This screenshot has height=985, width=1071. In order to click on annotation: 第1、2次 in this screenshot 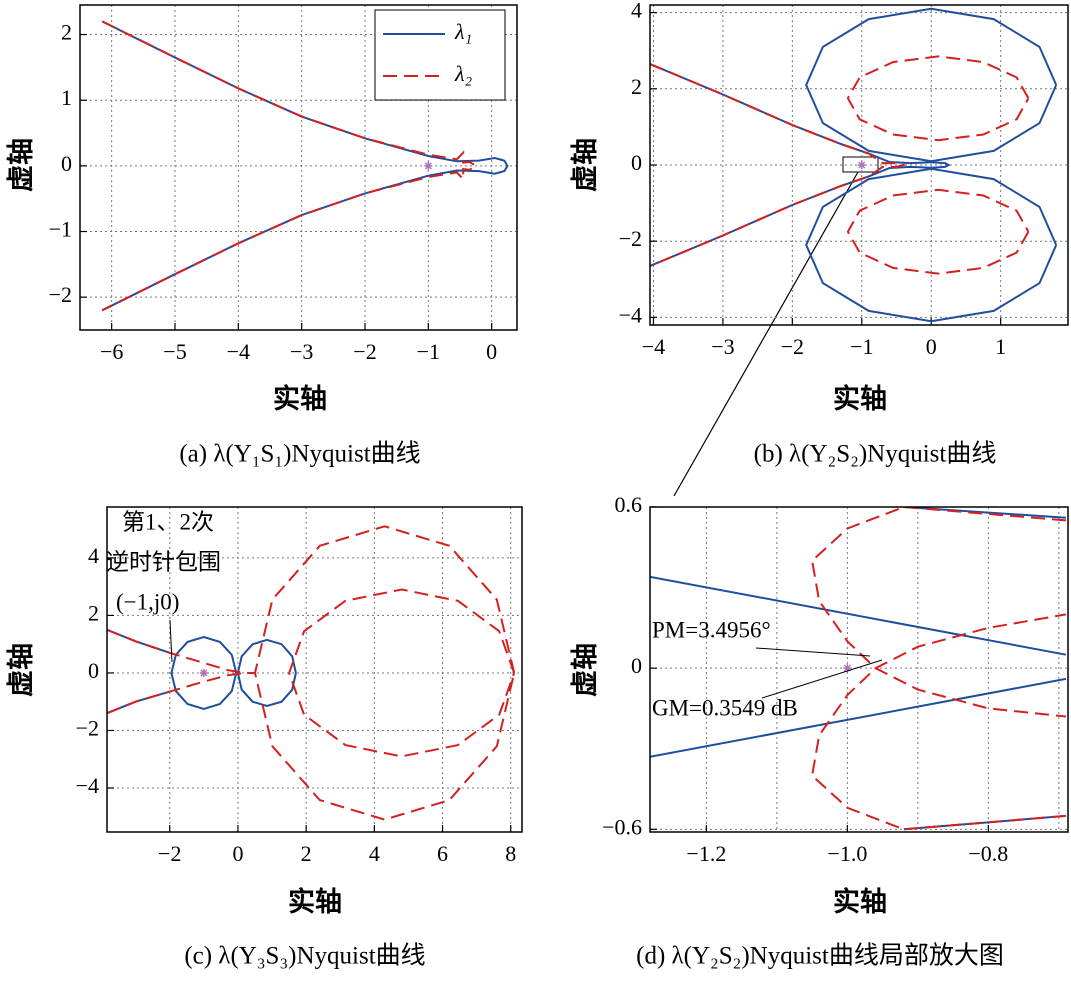, I will do `click(168, 521)`.